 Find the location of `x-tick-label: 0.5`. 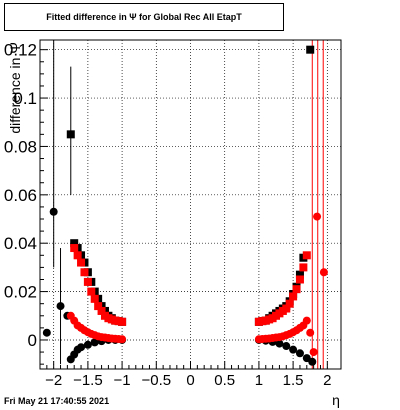

x-tick-label: 0.5 is located at coordinates (224, 380).